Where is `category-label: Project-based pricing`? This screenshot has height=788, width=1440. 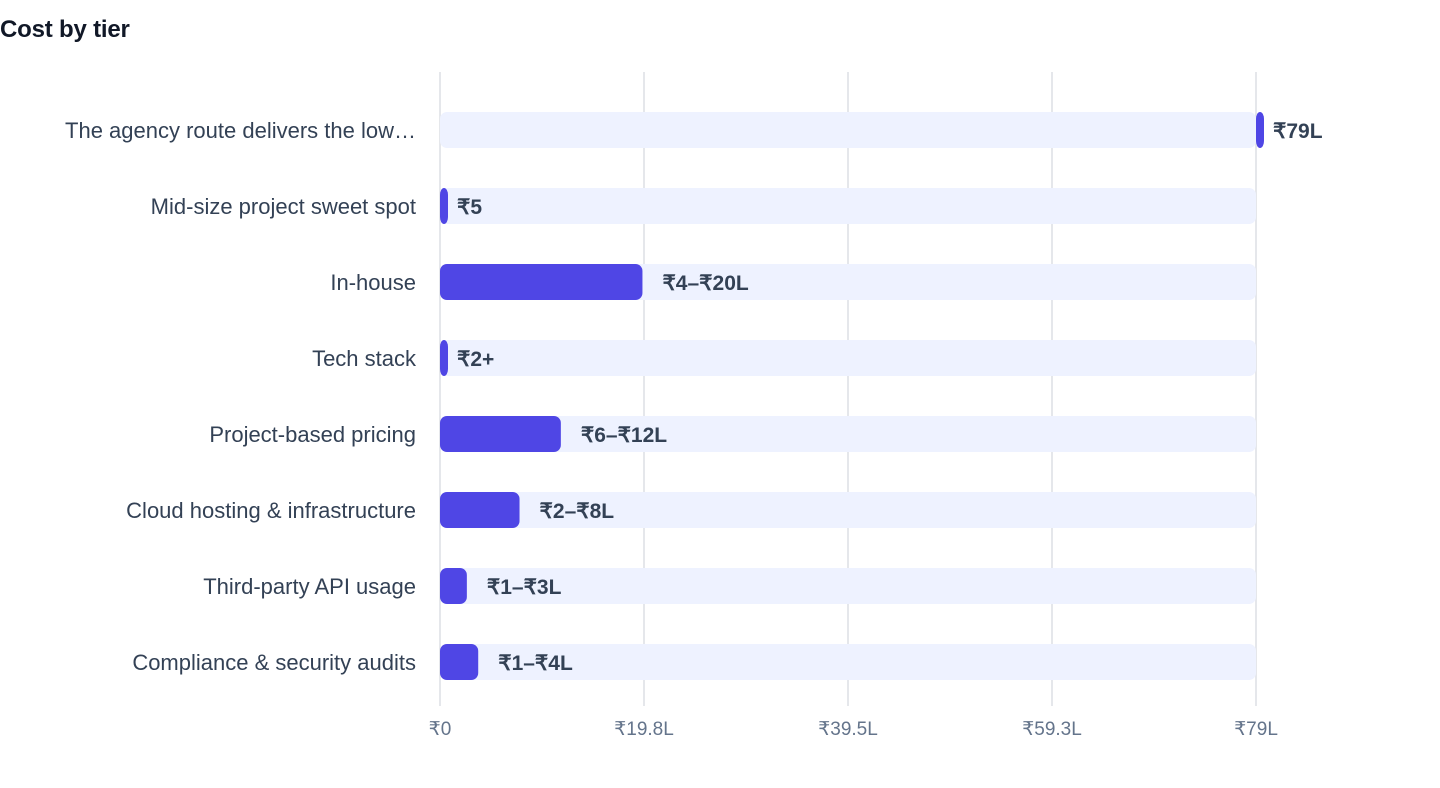
category-label: Project-based pricing is located at coordinates (312, 434).